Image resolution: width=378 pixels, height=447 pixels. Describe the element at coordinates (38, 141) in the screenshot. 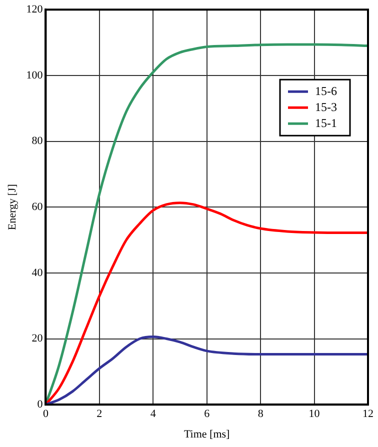

I see `y-tick-label: 80` at that location.